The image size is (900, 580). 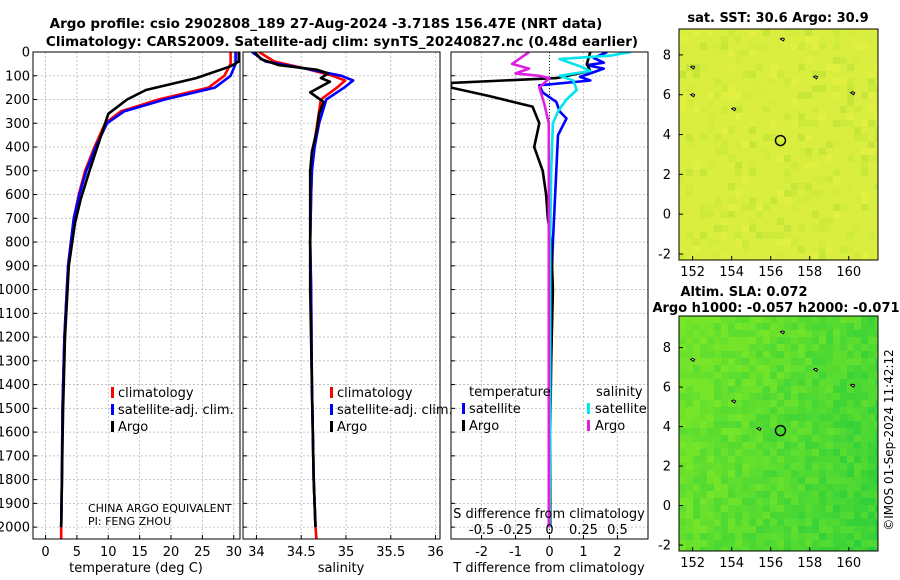 What do you see at coordinates (549, 514) in the screenshot?
I see `difference-xlabel-top: S difference from climatology` at bounding box center [549, 514].